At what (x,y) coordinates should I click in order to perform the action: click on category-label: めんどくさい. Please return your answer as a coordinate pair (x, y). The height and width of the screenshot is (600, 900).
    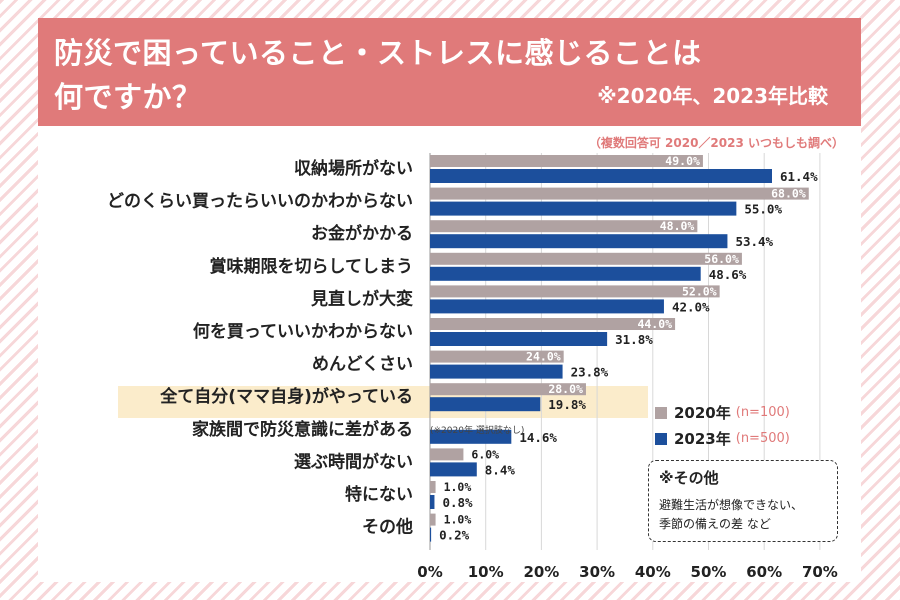
    Looking at the image, I should click on (362, 365).